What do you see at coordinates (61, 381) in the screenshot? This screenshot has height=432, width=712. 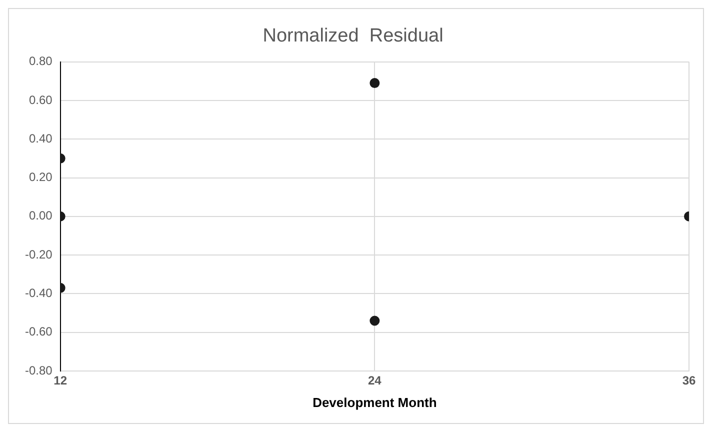 I see `x-tick-label: 12` at bounding box center [61, 381].